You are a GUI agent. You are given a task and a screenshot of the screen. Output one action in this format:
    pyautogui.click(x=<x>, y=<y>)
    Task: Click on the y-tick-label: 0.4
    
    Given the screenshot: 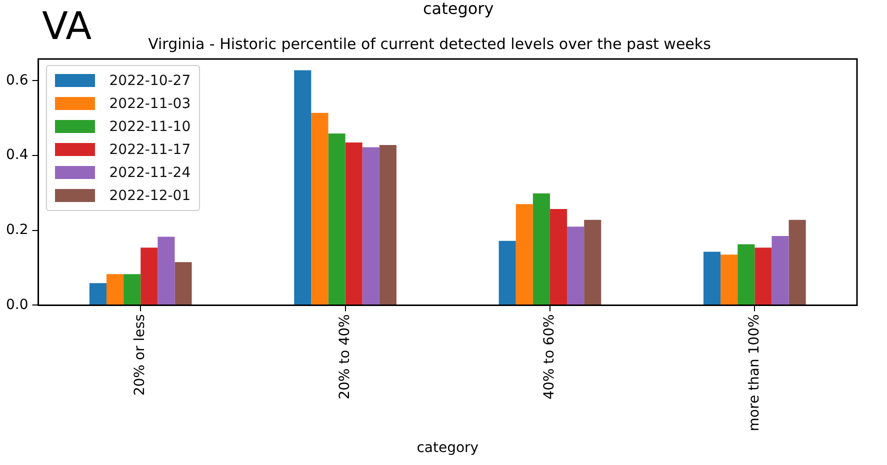 What is the action you would take?
    pyautogui.click(x=17, y=155)
    